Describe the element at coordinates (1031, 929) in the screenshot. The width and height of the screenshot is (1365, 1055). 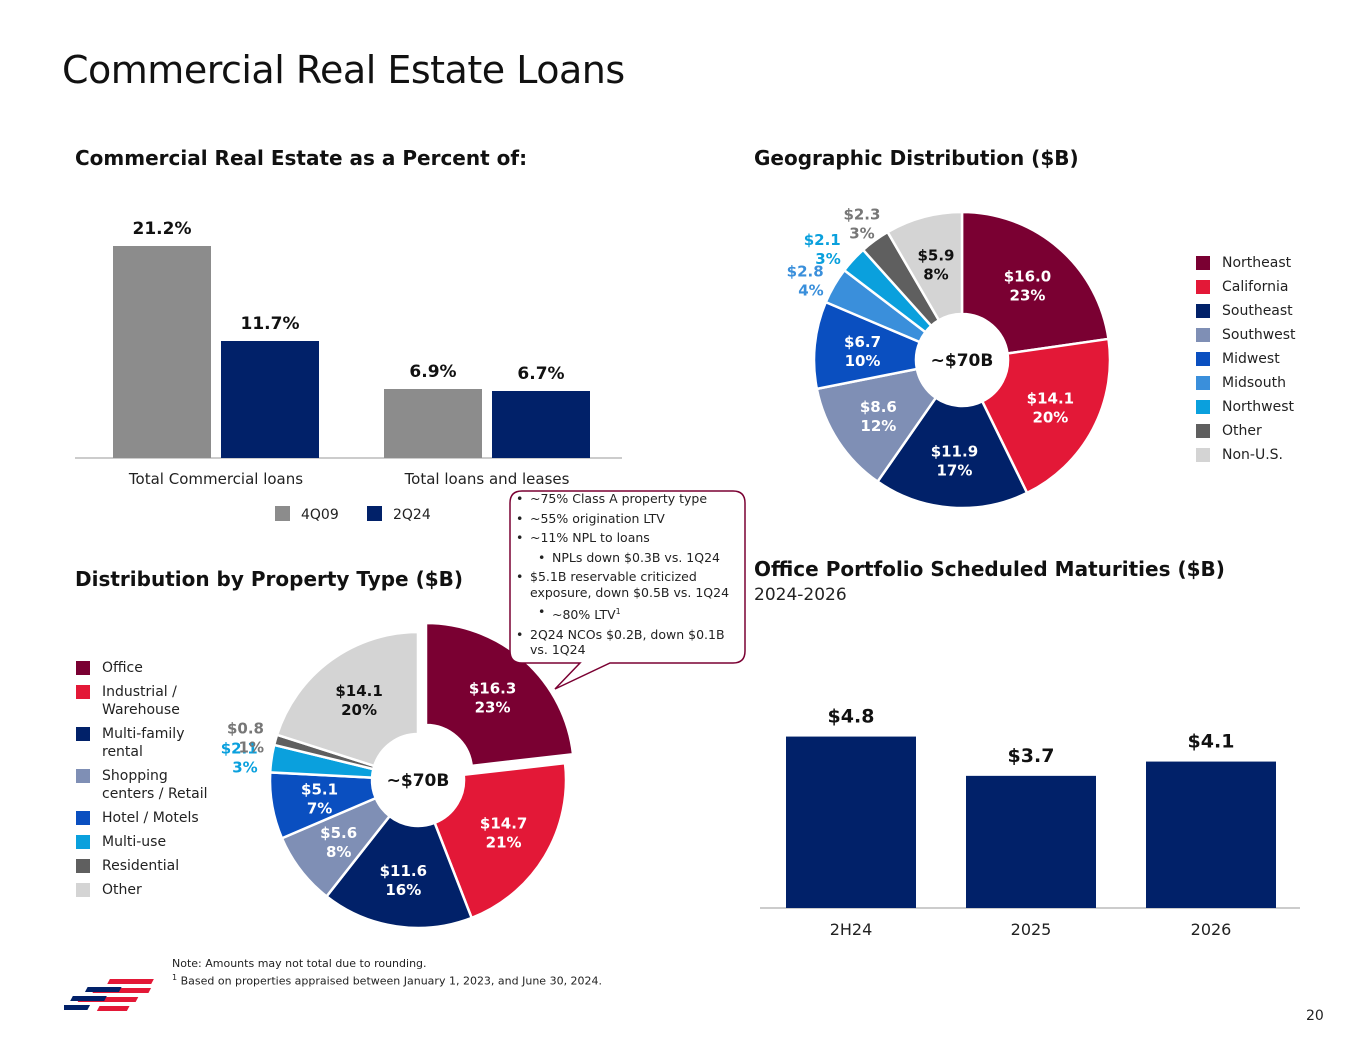
I see `office-category-label: 2025` at that location.